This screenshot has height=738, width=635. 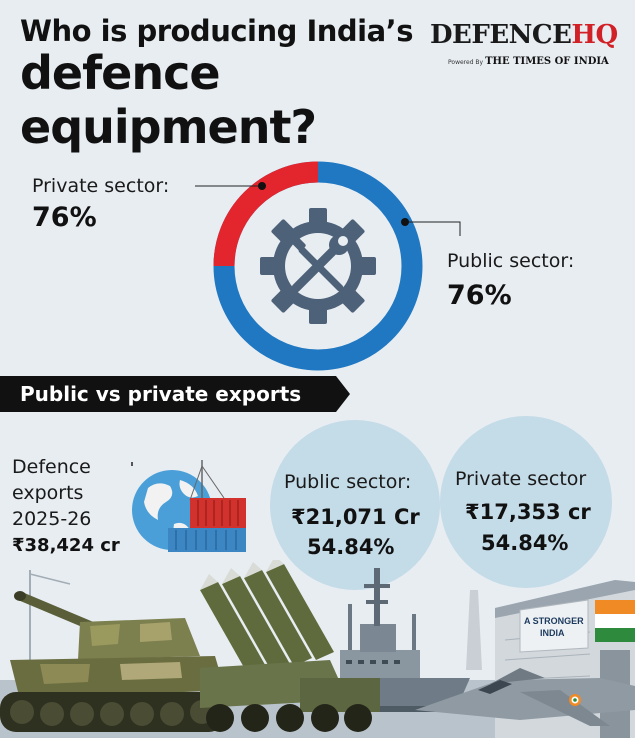 What do you see at coordinates (528, 512) in the screenshot?
I see `private-exports-amount: ₹17,353 cr` at bounding box center [528, 512].